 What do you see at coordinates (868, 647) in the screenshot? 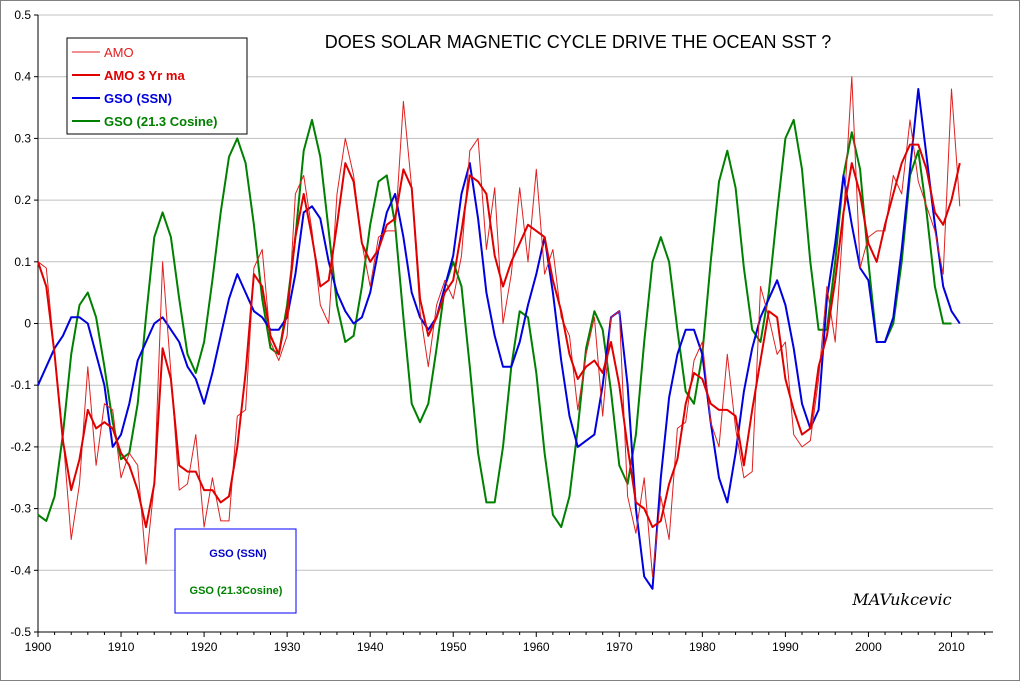
I see `x-tick-label: 2000` at bounding box center [868, 647].